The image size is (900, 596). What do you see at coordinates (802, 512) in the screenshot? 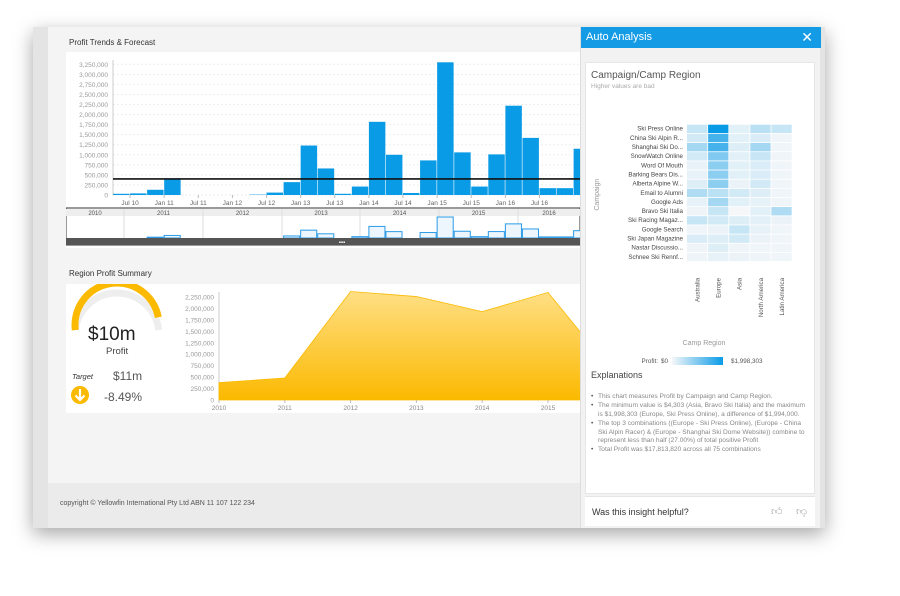
I see `thumbs-down-icon: 👎︎` at bounding box center [802, 512].